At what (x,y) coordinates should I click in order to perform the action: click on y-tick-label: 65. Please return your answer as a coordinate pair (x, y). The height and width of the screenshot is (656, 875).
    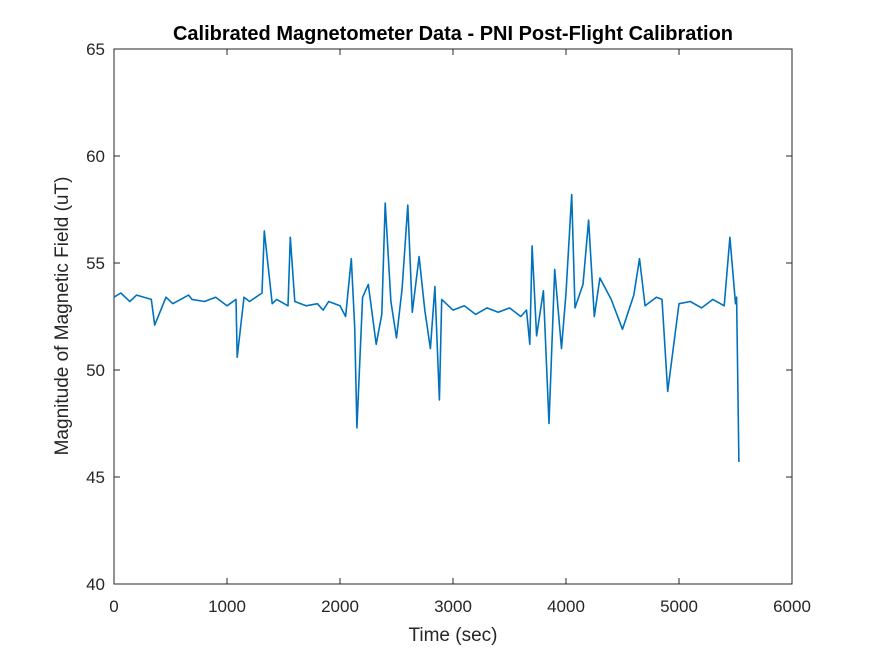
    Looking at the image, I should click on (95, 49).